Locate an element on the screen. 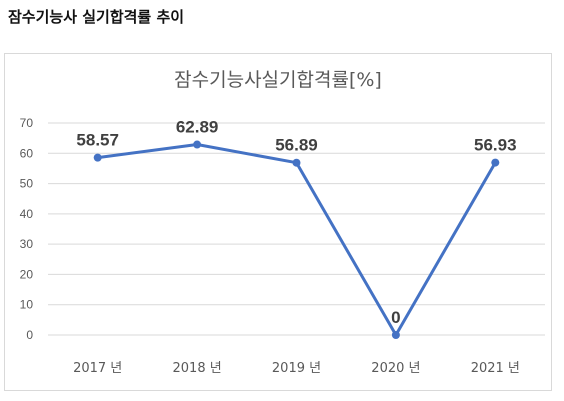  x-tick-label: 2019 년 is located at coordinates (296, 368).